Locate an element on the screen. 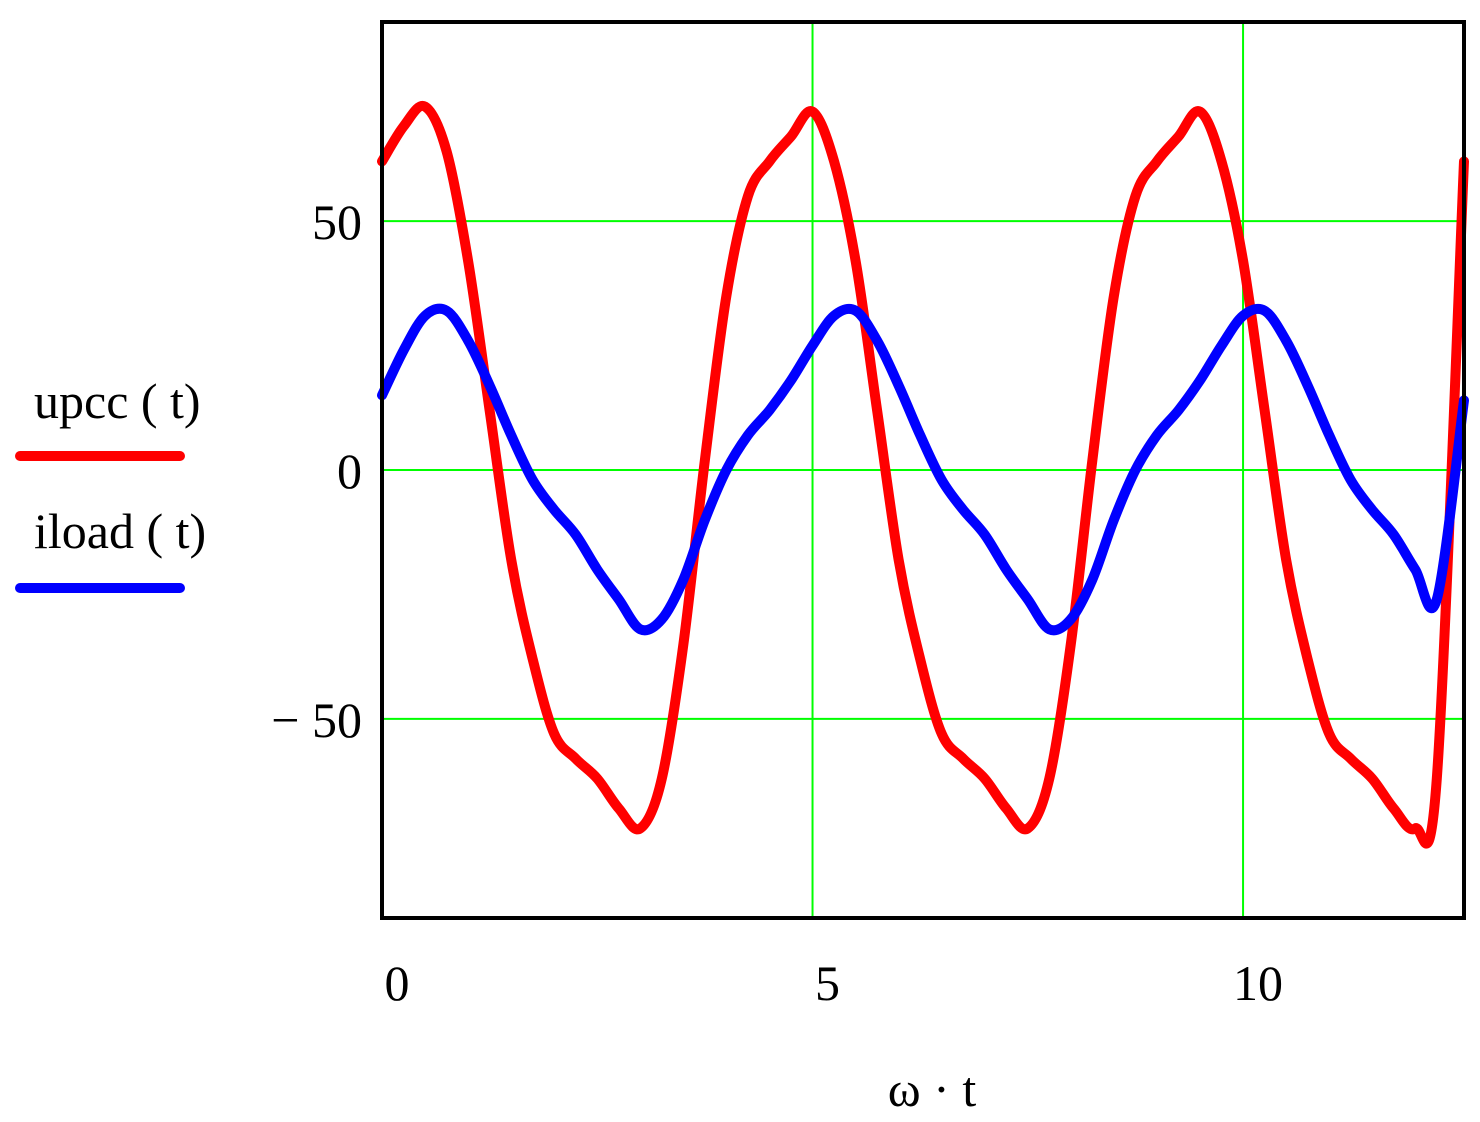  legend-label-upcc: upcc ( t) is located at coordinates (117, 401).